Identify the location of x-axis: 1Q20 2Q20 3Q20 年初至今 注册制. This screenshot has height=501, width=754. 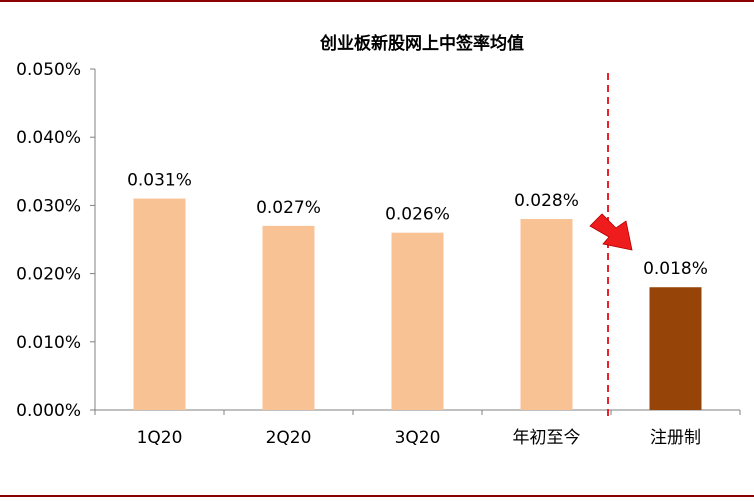
(417, 428).